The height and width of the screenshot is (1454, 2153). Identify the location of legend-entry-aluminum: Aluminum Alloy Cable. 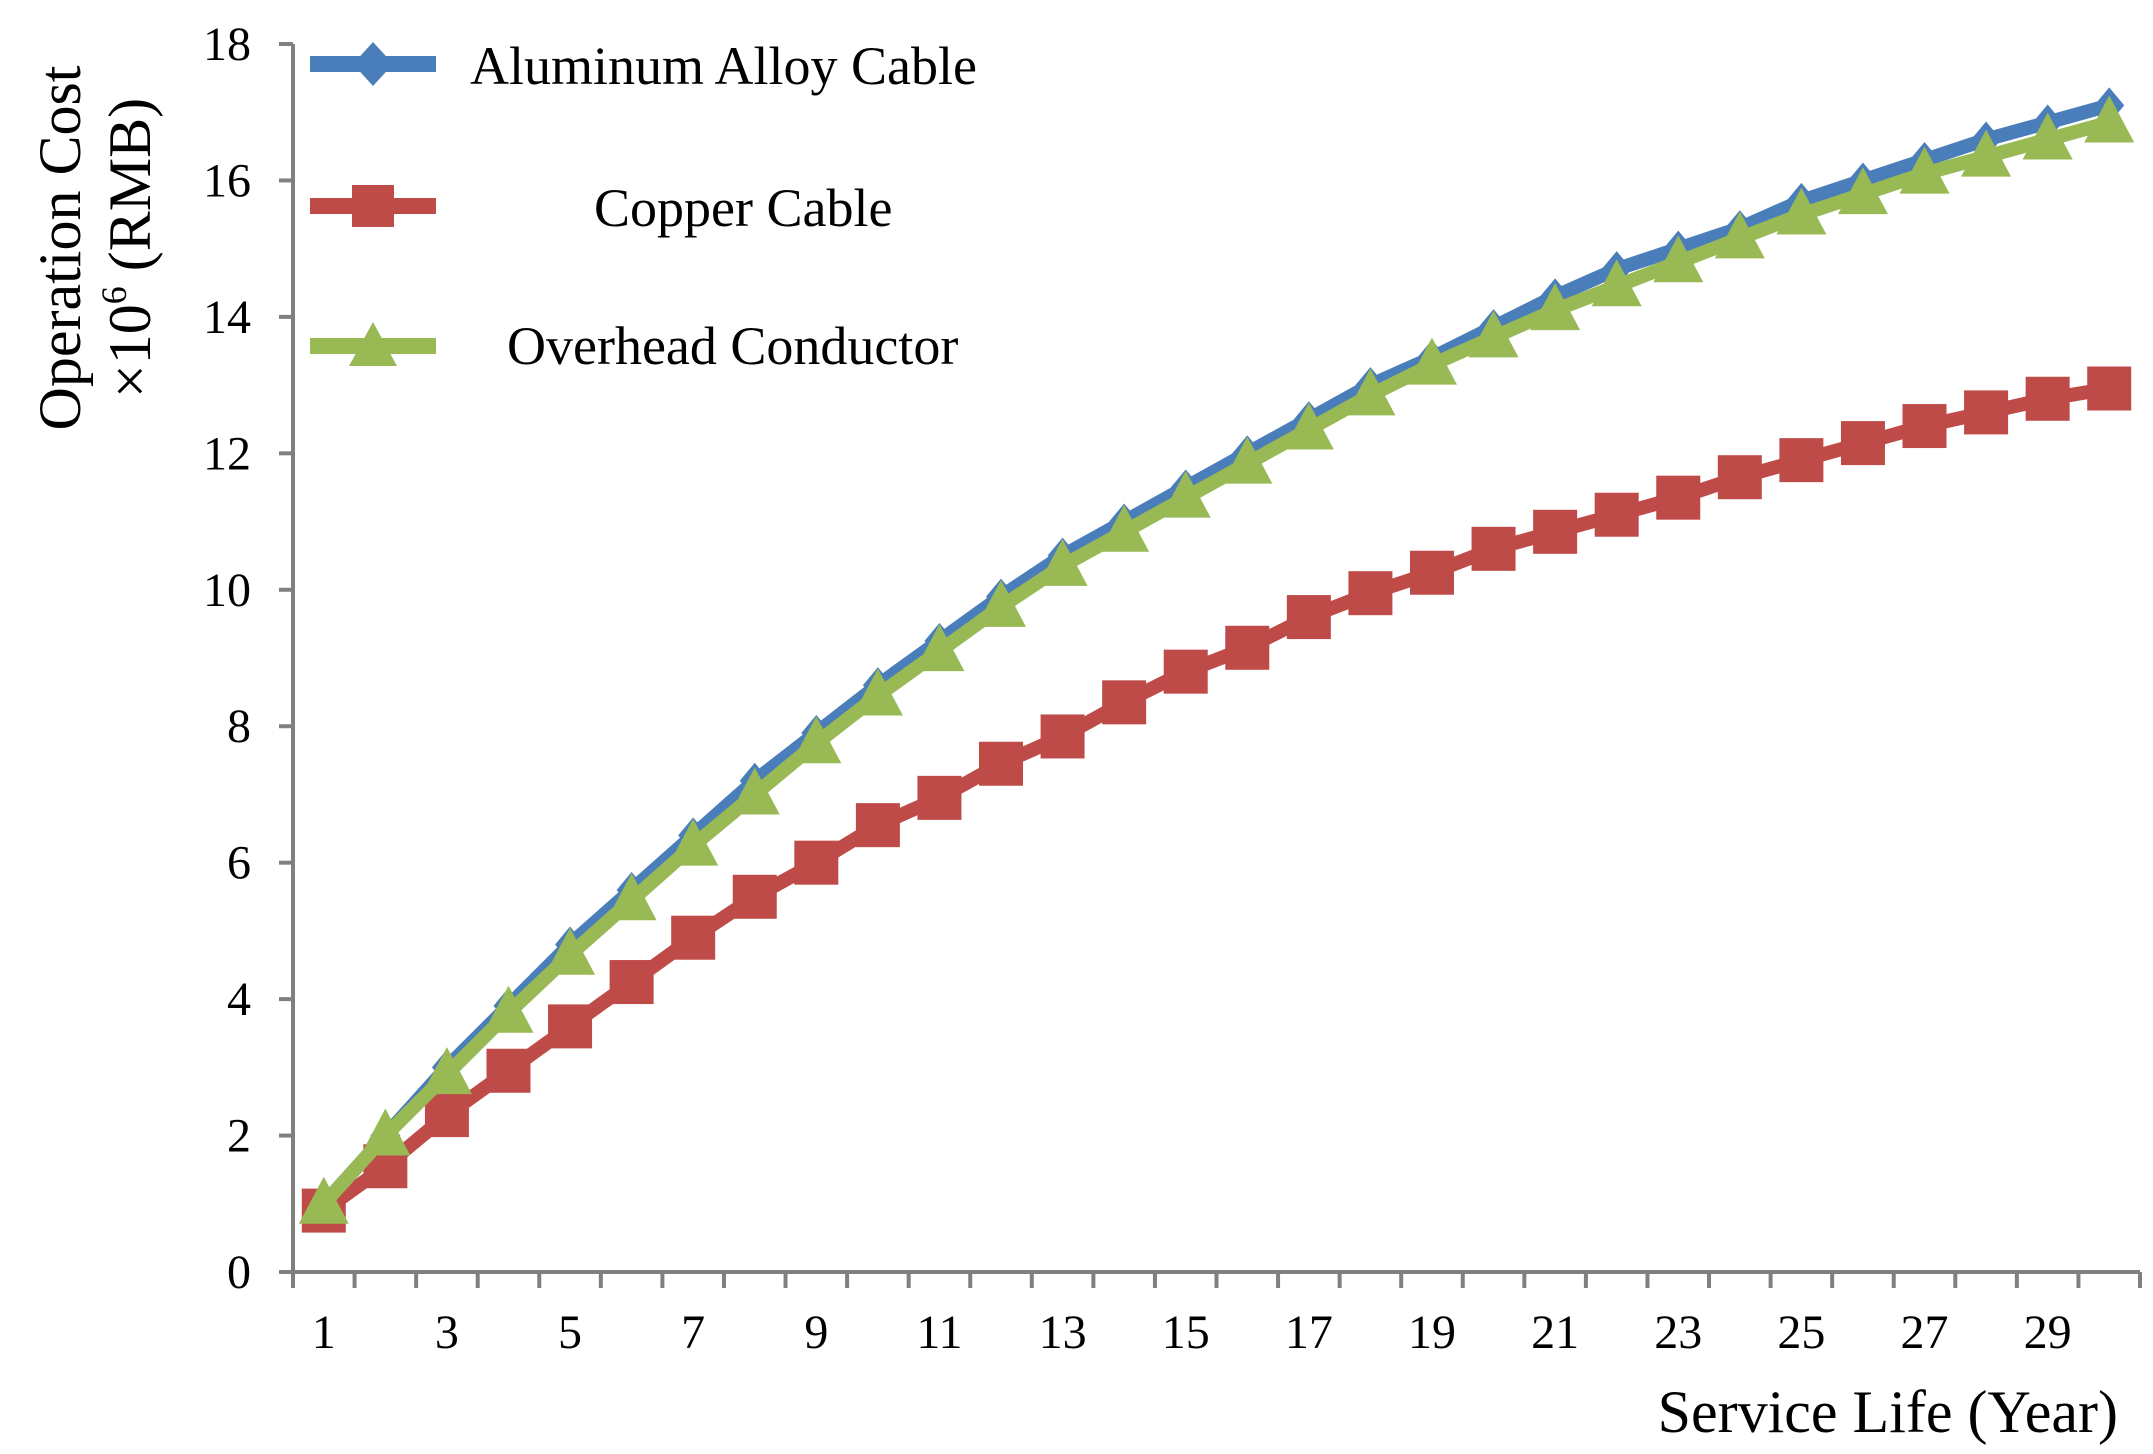
(643, 66).